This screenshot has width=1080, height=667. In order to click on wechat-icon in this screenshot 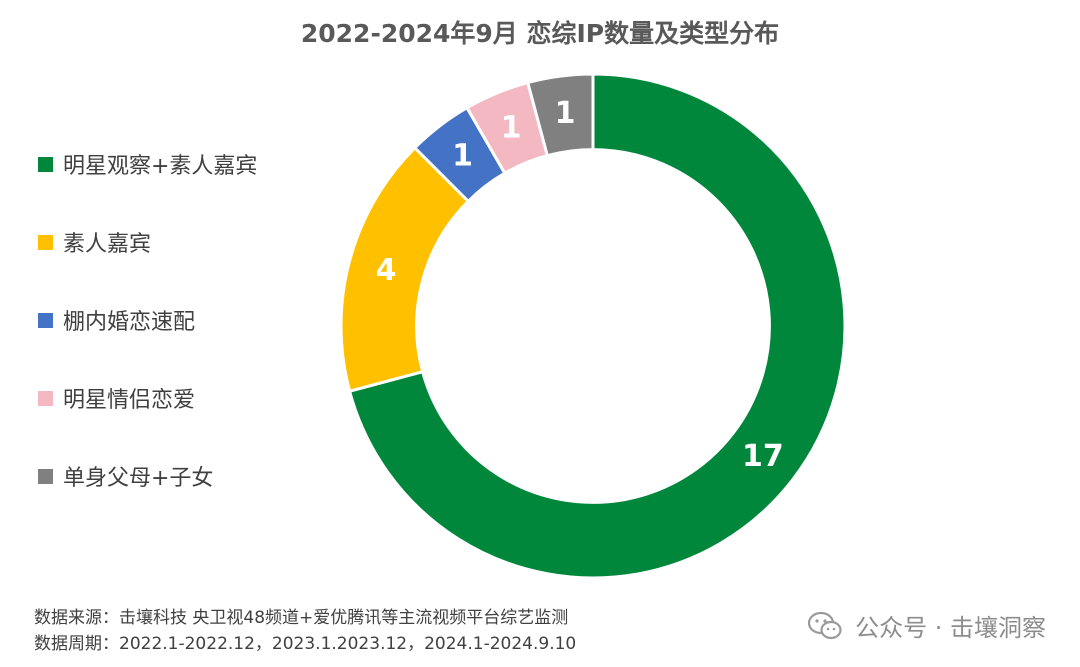, I will do `click(825, 625)`.